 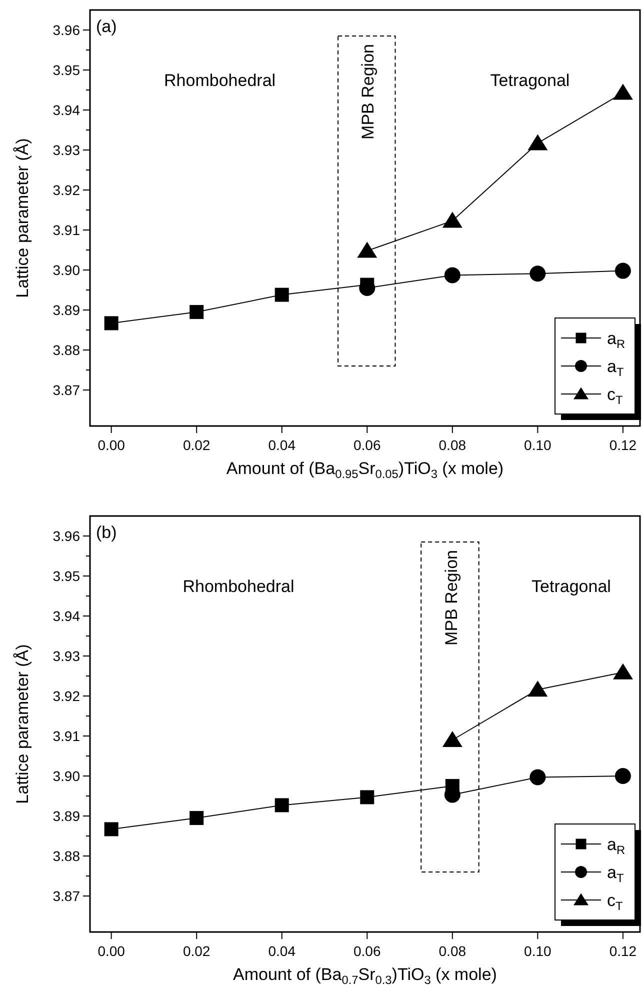 I want to click on x-axis-title: Amount of (Ba$_{0.7}$Sr$_{0.3}$)TiO$_{3}$ (x mole), so click(x=365, y=976).